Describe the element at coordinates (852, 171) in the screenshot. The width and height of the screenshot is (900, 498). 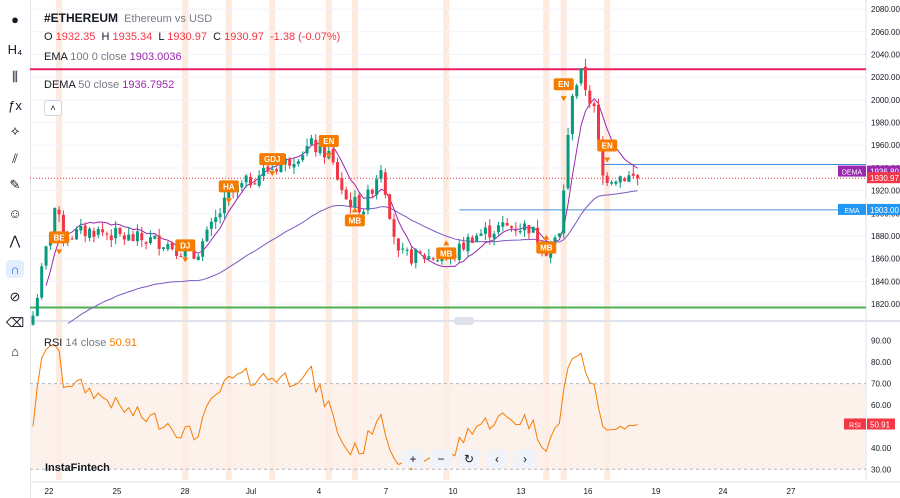
I see `price-tag-name-bg` at that location.